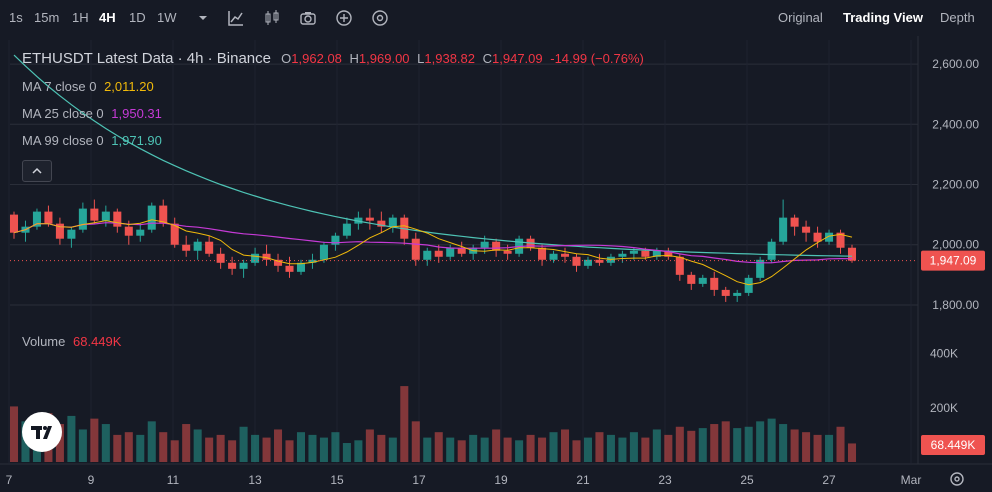  What do you see at coordinates (47, 17) in the screenshot?
I see `timeframe-15m: 15m` at bounding box center [47, 17].